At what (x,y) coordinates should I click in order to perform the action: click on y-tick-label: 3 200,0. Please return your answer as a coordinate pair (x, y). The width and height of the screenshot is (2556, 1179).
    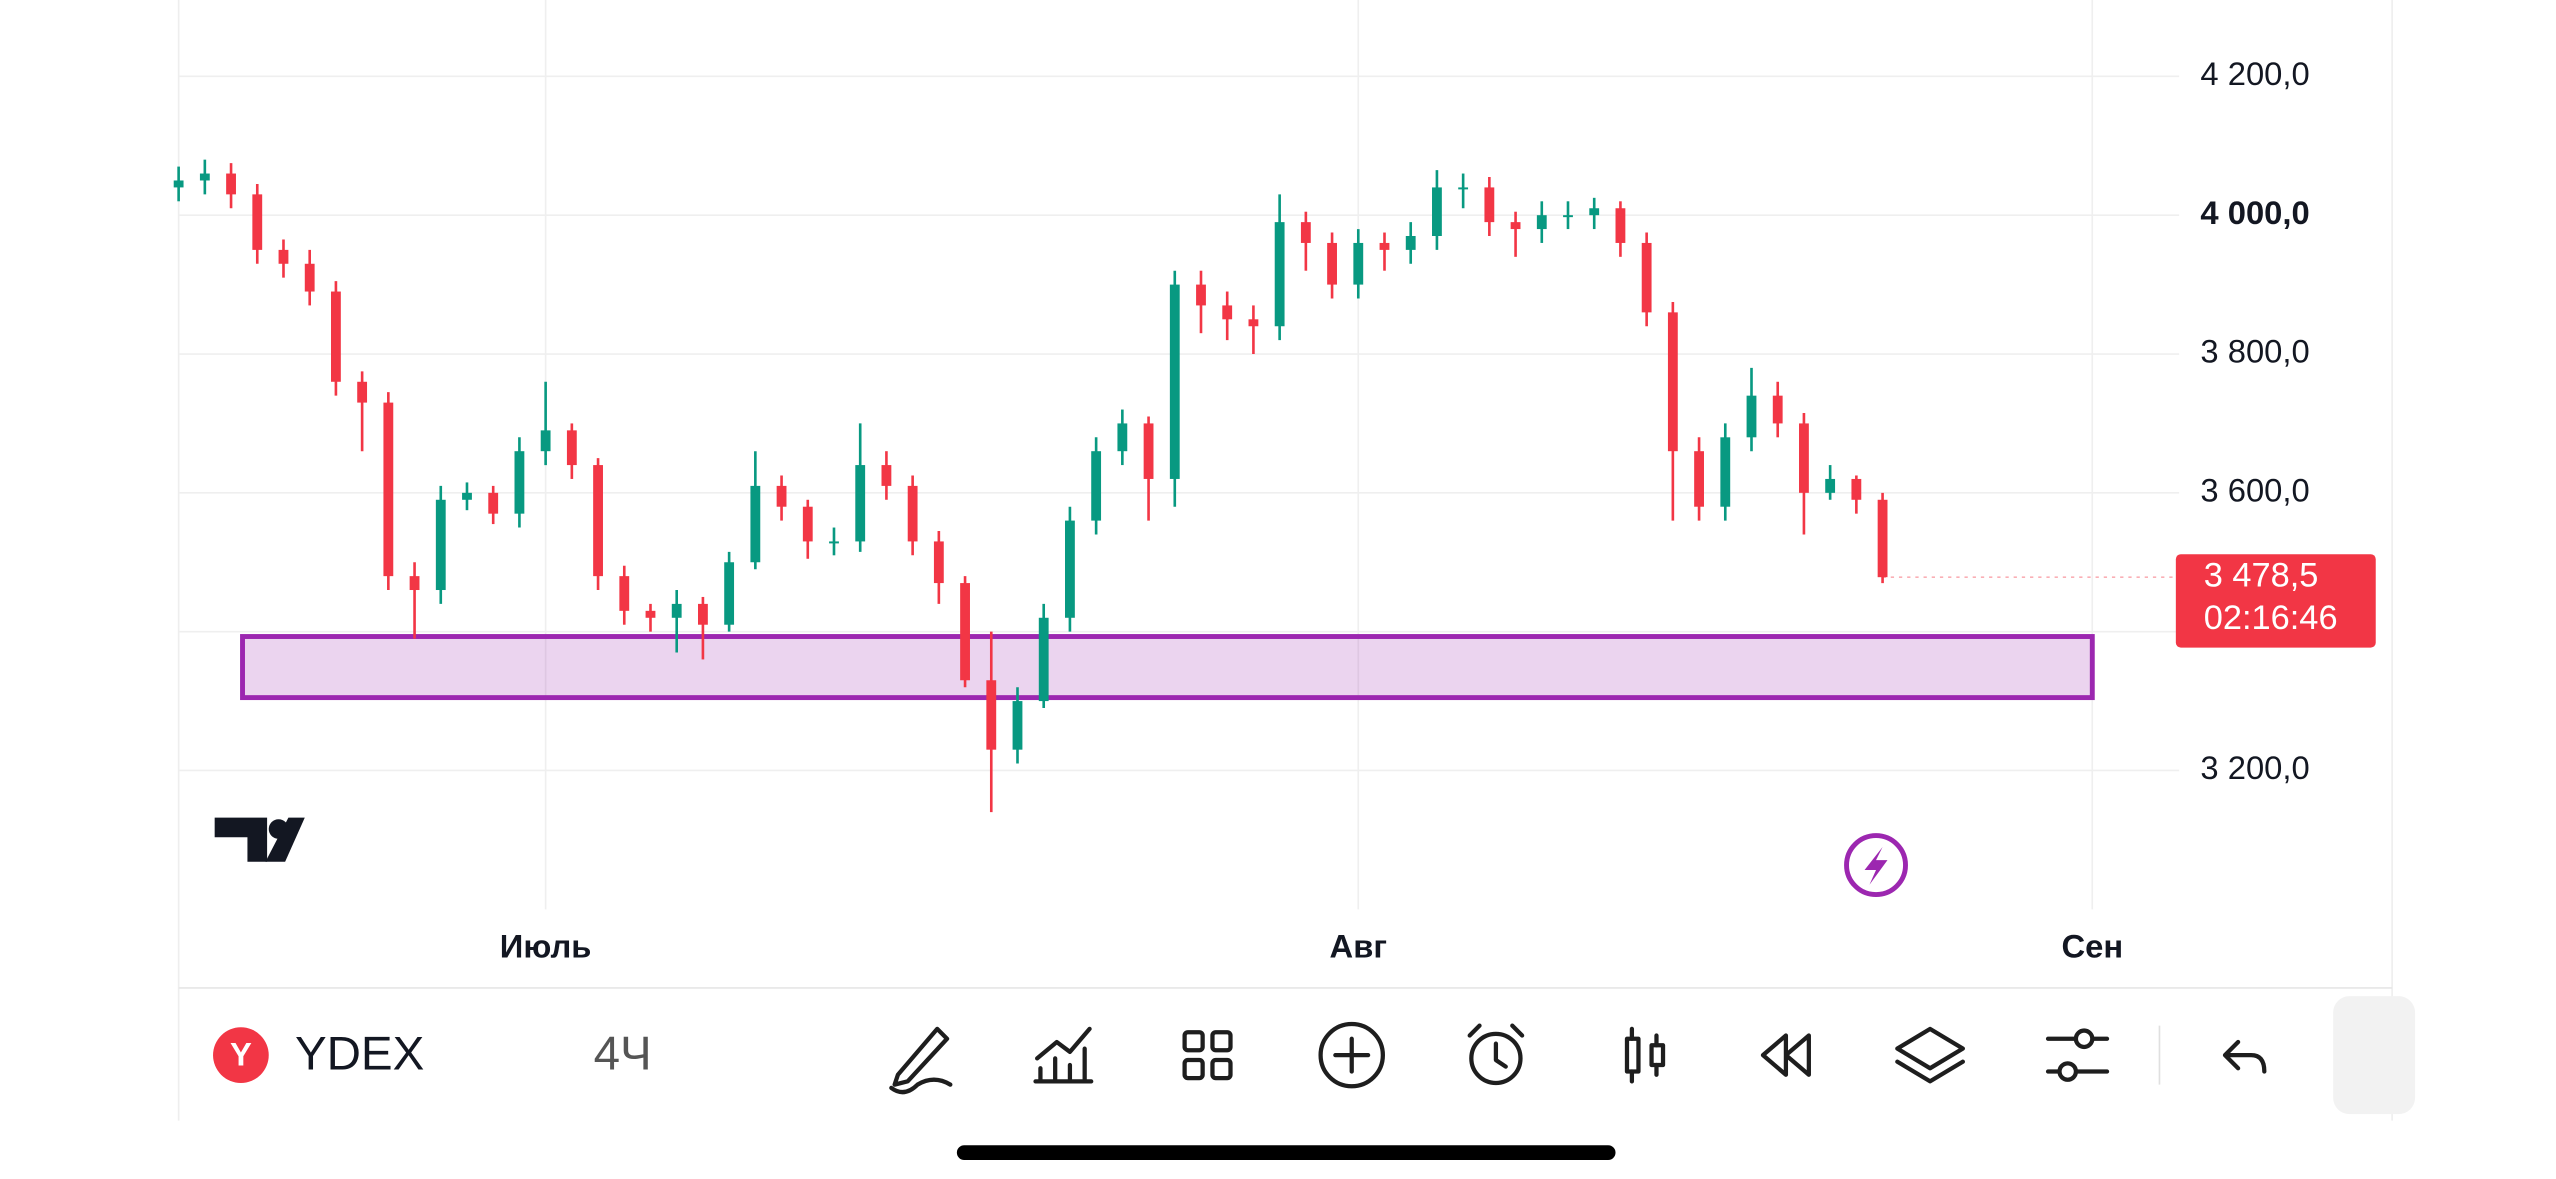
    Looking at the image, I should click on (2254, 767).